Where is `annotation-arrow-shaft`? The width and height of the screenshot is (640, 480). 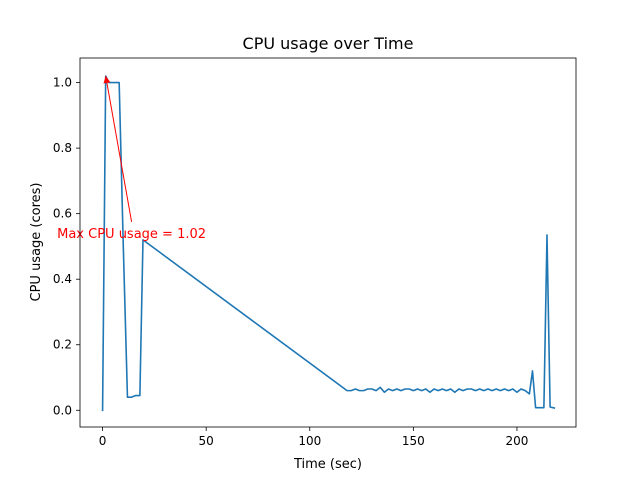 annotation-arrow-shaft is located at coordinates (119, 148).